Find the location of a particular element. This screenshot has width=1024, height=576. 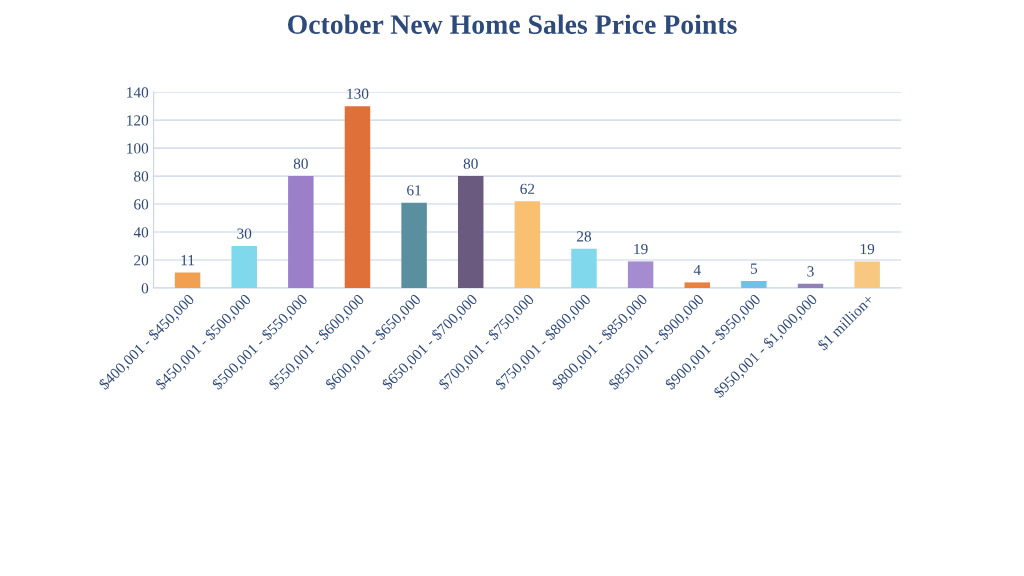

data-label: 11 is located at coordinates (188, 260).